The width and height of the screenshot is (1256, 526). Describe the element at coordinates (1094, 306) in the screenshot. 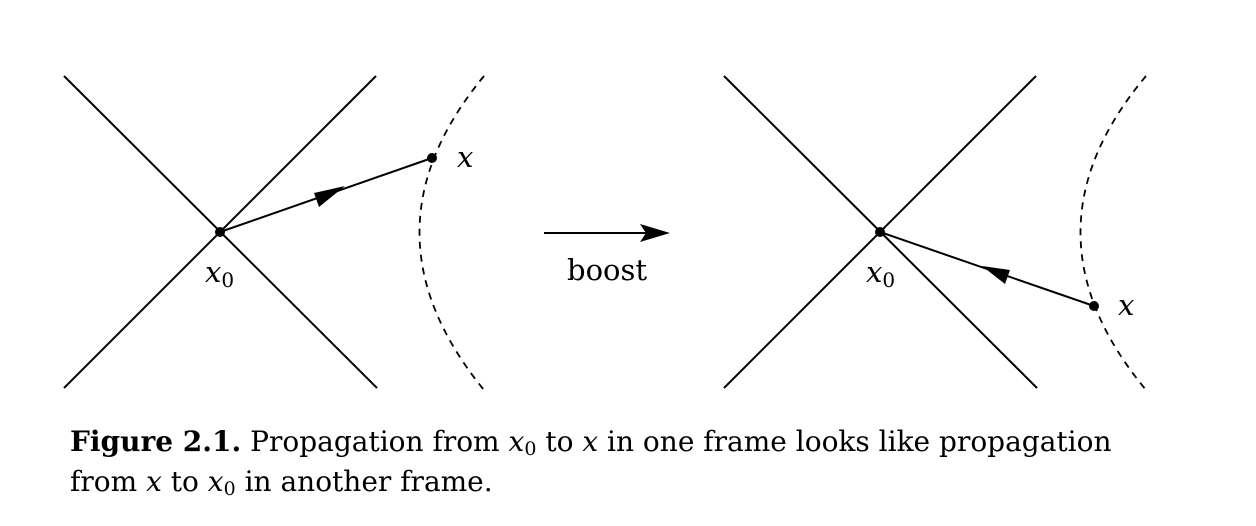

I see `right-endpoint-point` at that location.